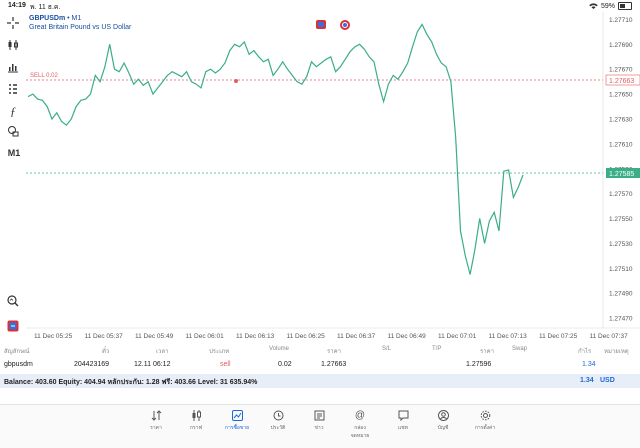 The height and width of the screenshot is (448, 640). What do you see at coordinates (356, 336) in the screenshot?
I see `x-tick-label: 11 Dec 06:37` at bounding box center [356, 336].